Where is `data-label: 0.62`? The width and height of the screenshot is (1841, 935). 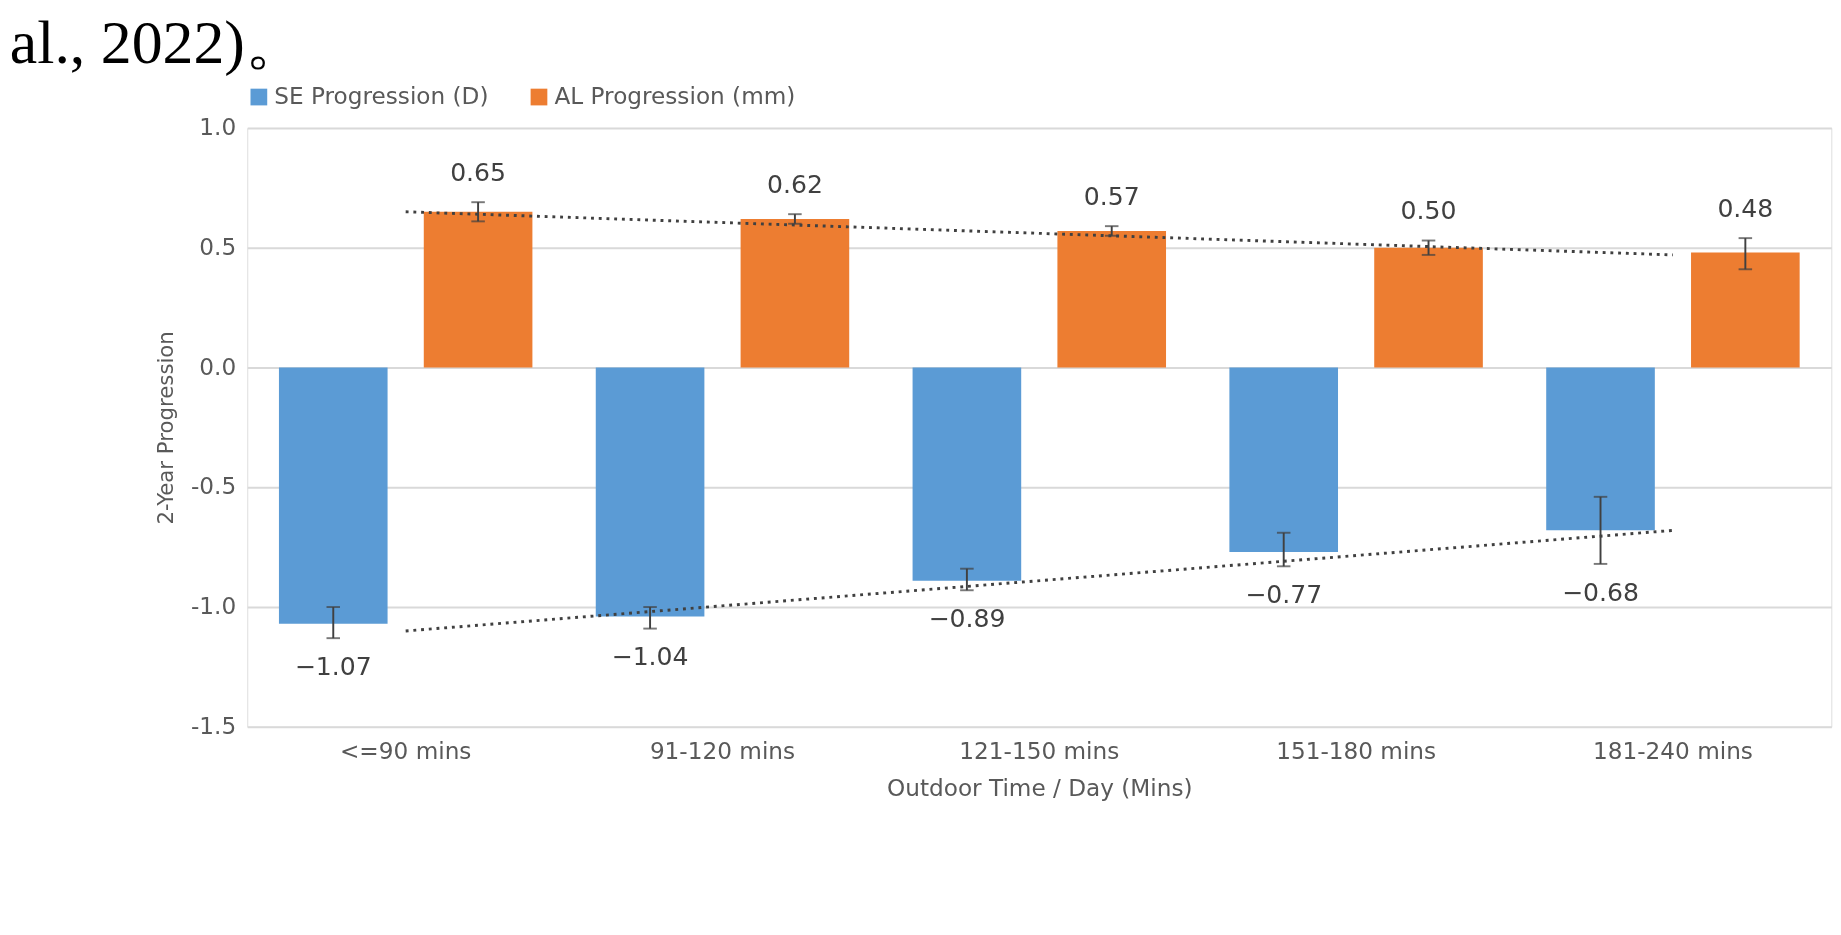 data-label: 0.62 is located at coordinates (794, 184).